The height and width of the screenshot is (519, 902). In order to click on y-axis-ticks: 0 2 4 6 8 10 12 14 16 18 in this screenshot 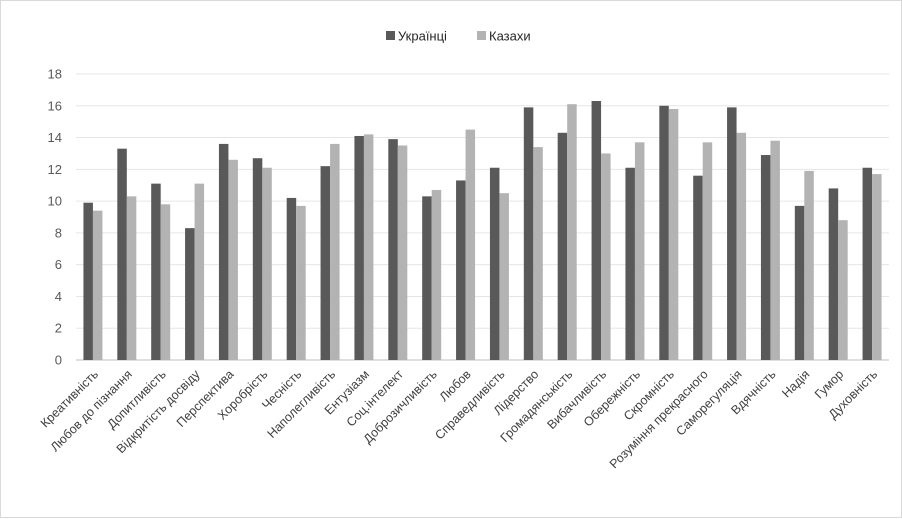, I will do `click(55, 217)`.